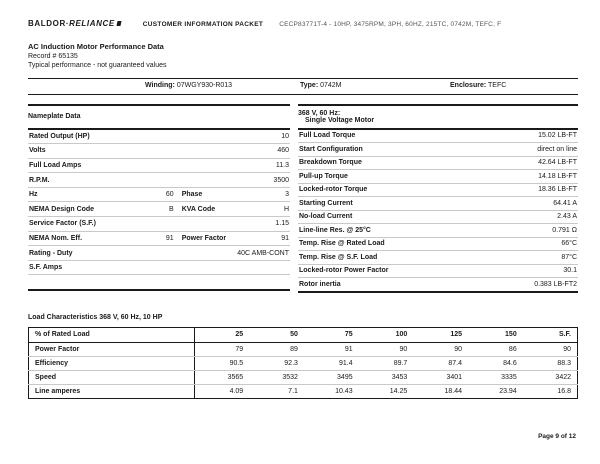 This screenshot has height=464, width=600. Describe the element at coordinates (135, 224) in the screenshot. I see `row-label: Service Factor (S.F.)` at that location.